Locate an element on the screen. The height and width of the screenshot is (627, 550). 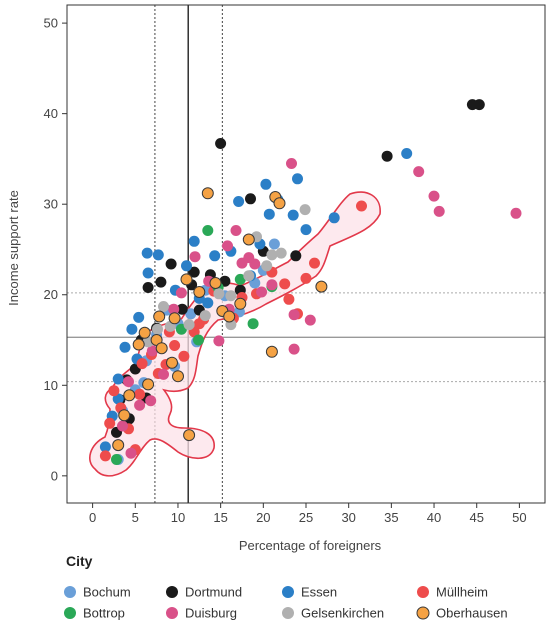
y-tick-label: 50 is located at coordinates (51, 23).